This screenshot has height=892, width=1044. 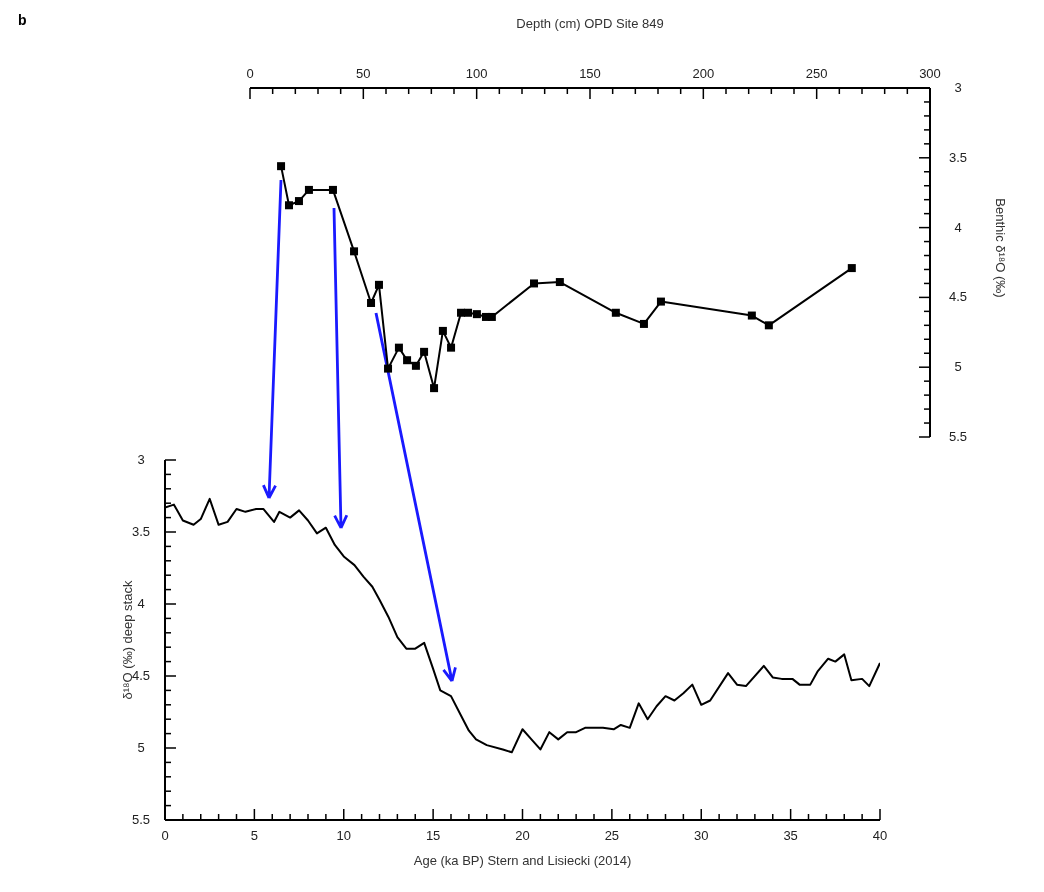 I want to click on x-tick-label: 40, so click(x=880, y=835).